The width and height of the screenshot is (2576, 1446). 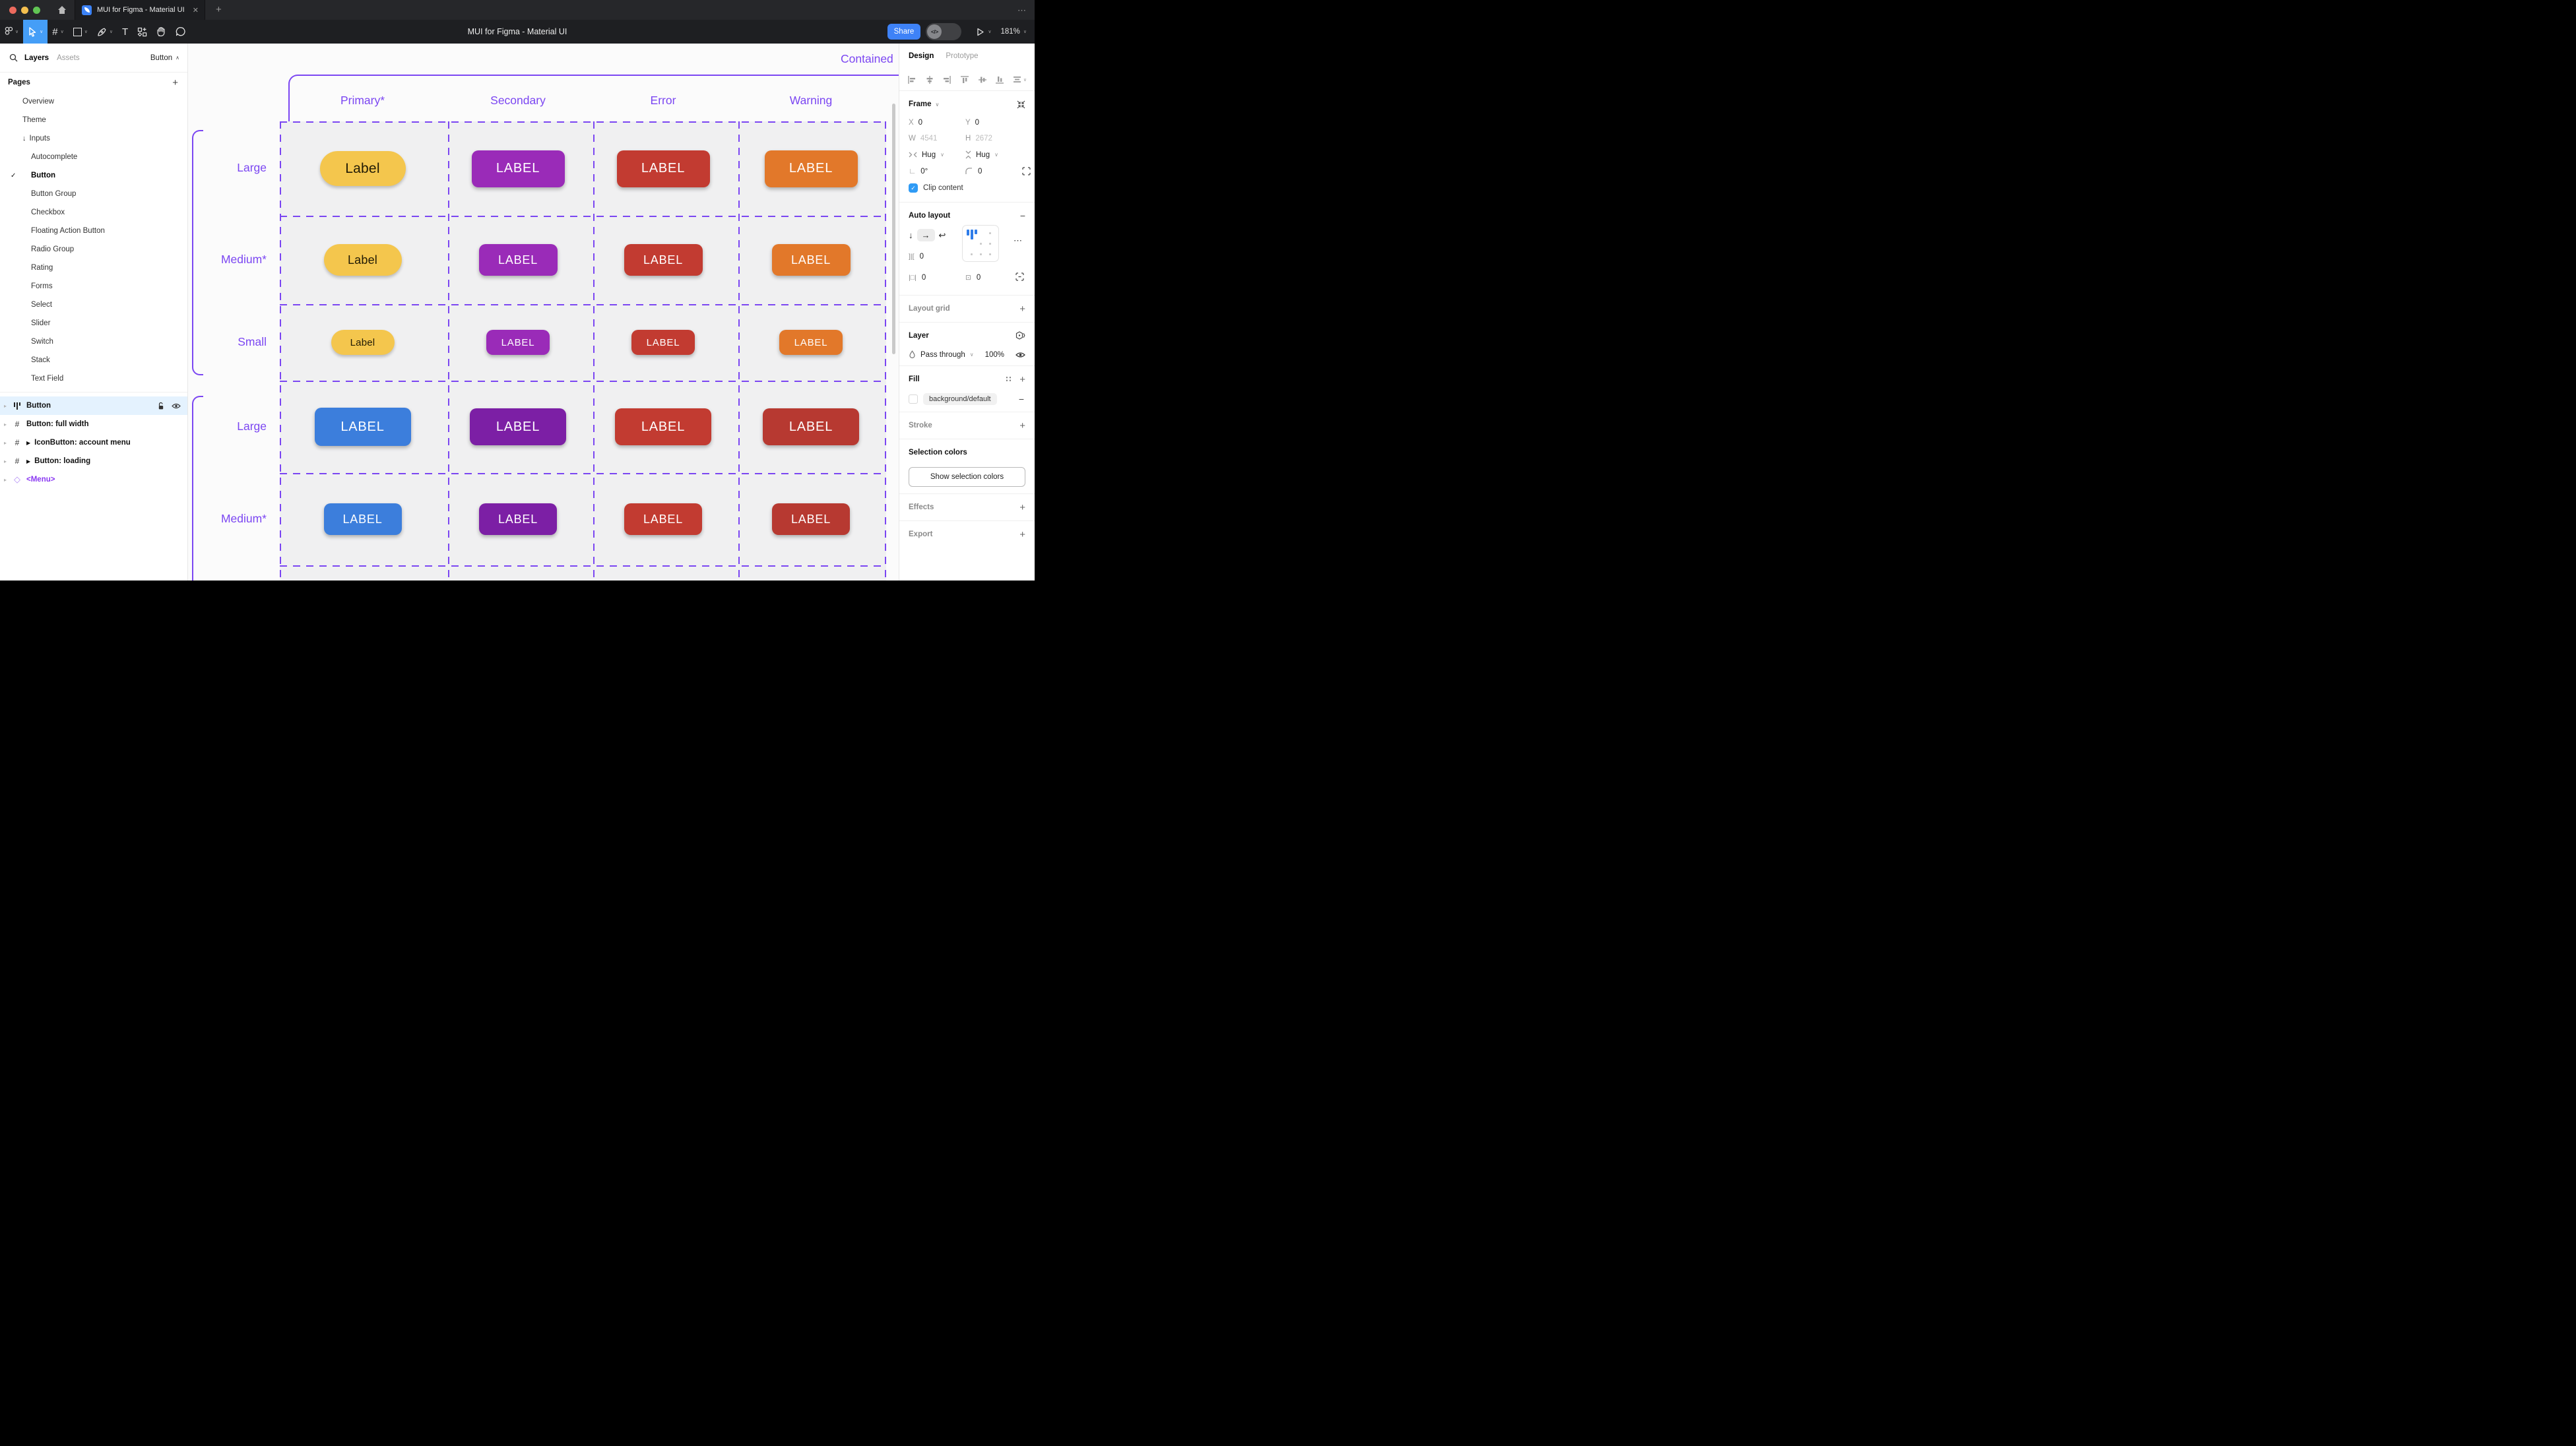 I want to click on hand-tool-button, so click(x=161, y=32).